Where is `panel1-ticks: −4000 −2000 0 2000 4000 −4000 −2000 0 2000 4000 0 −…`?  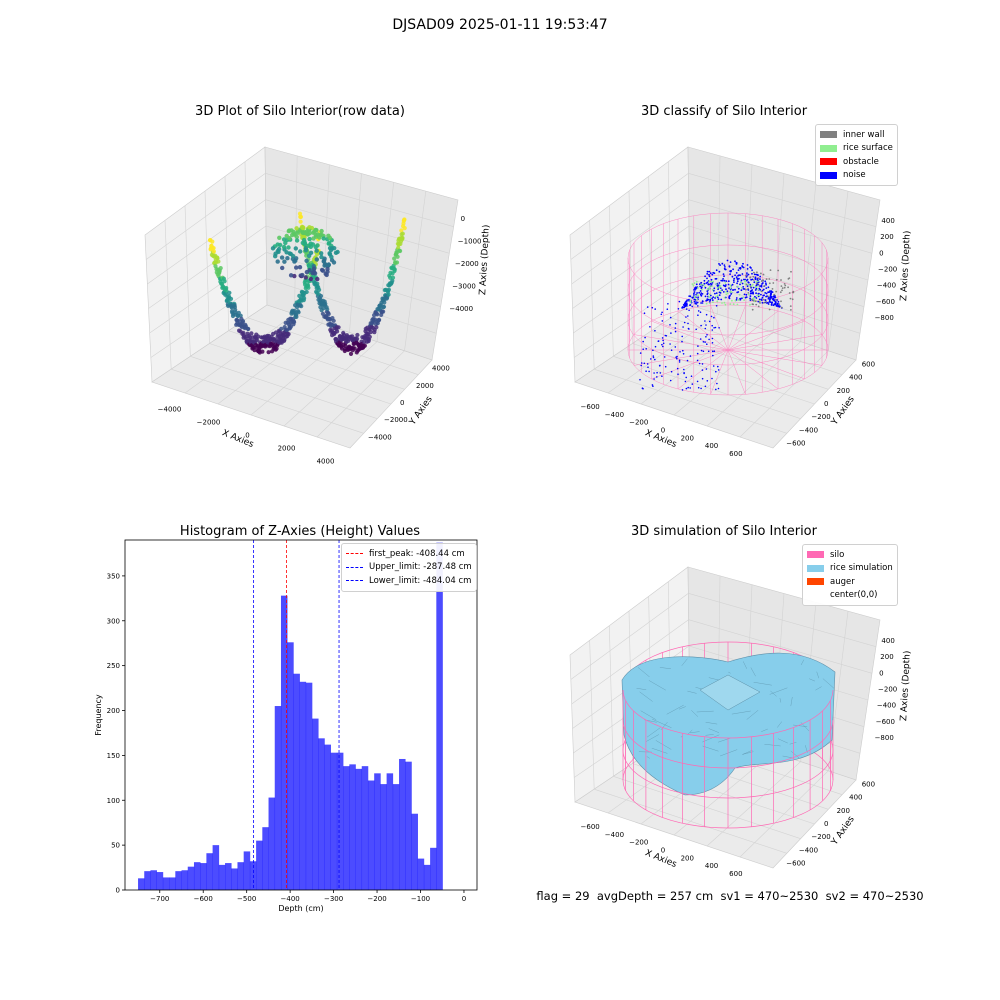
panel1-ticks: −4000 −2000 0 2000 4000 −4000 −2000 0 2000 4000 0 −… is located at coordinates (320, 340).